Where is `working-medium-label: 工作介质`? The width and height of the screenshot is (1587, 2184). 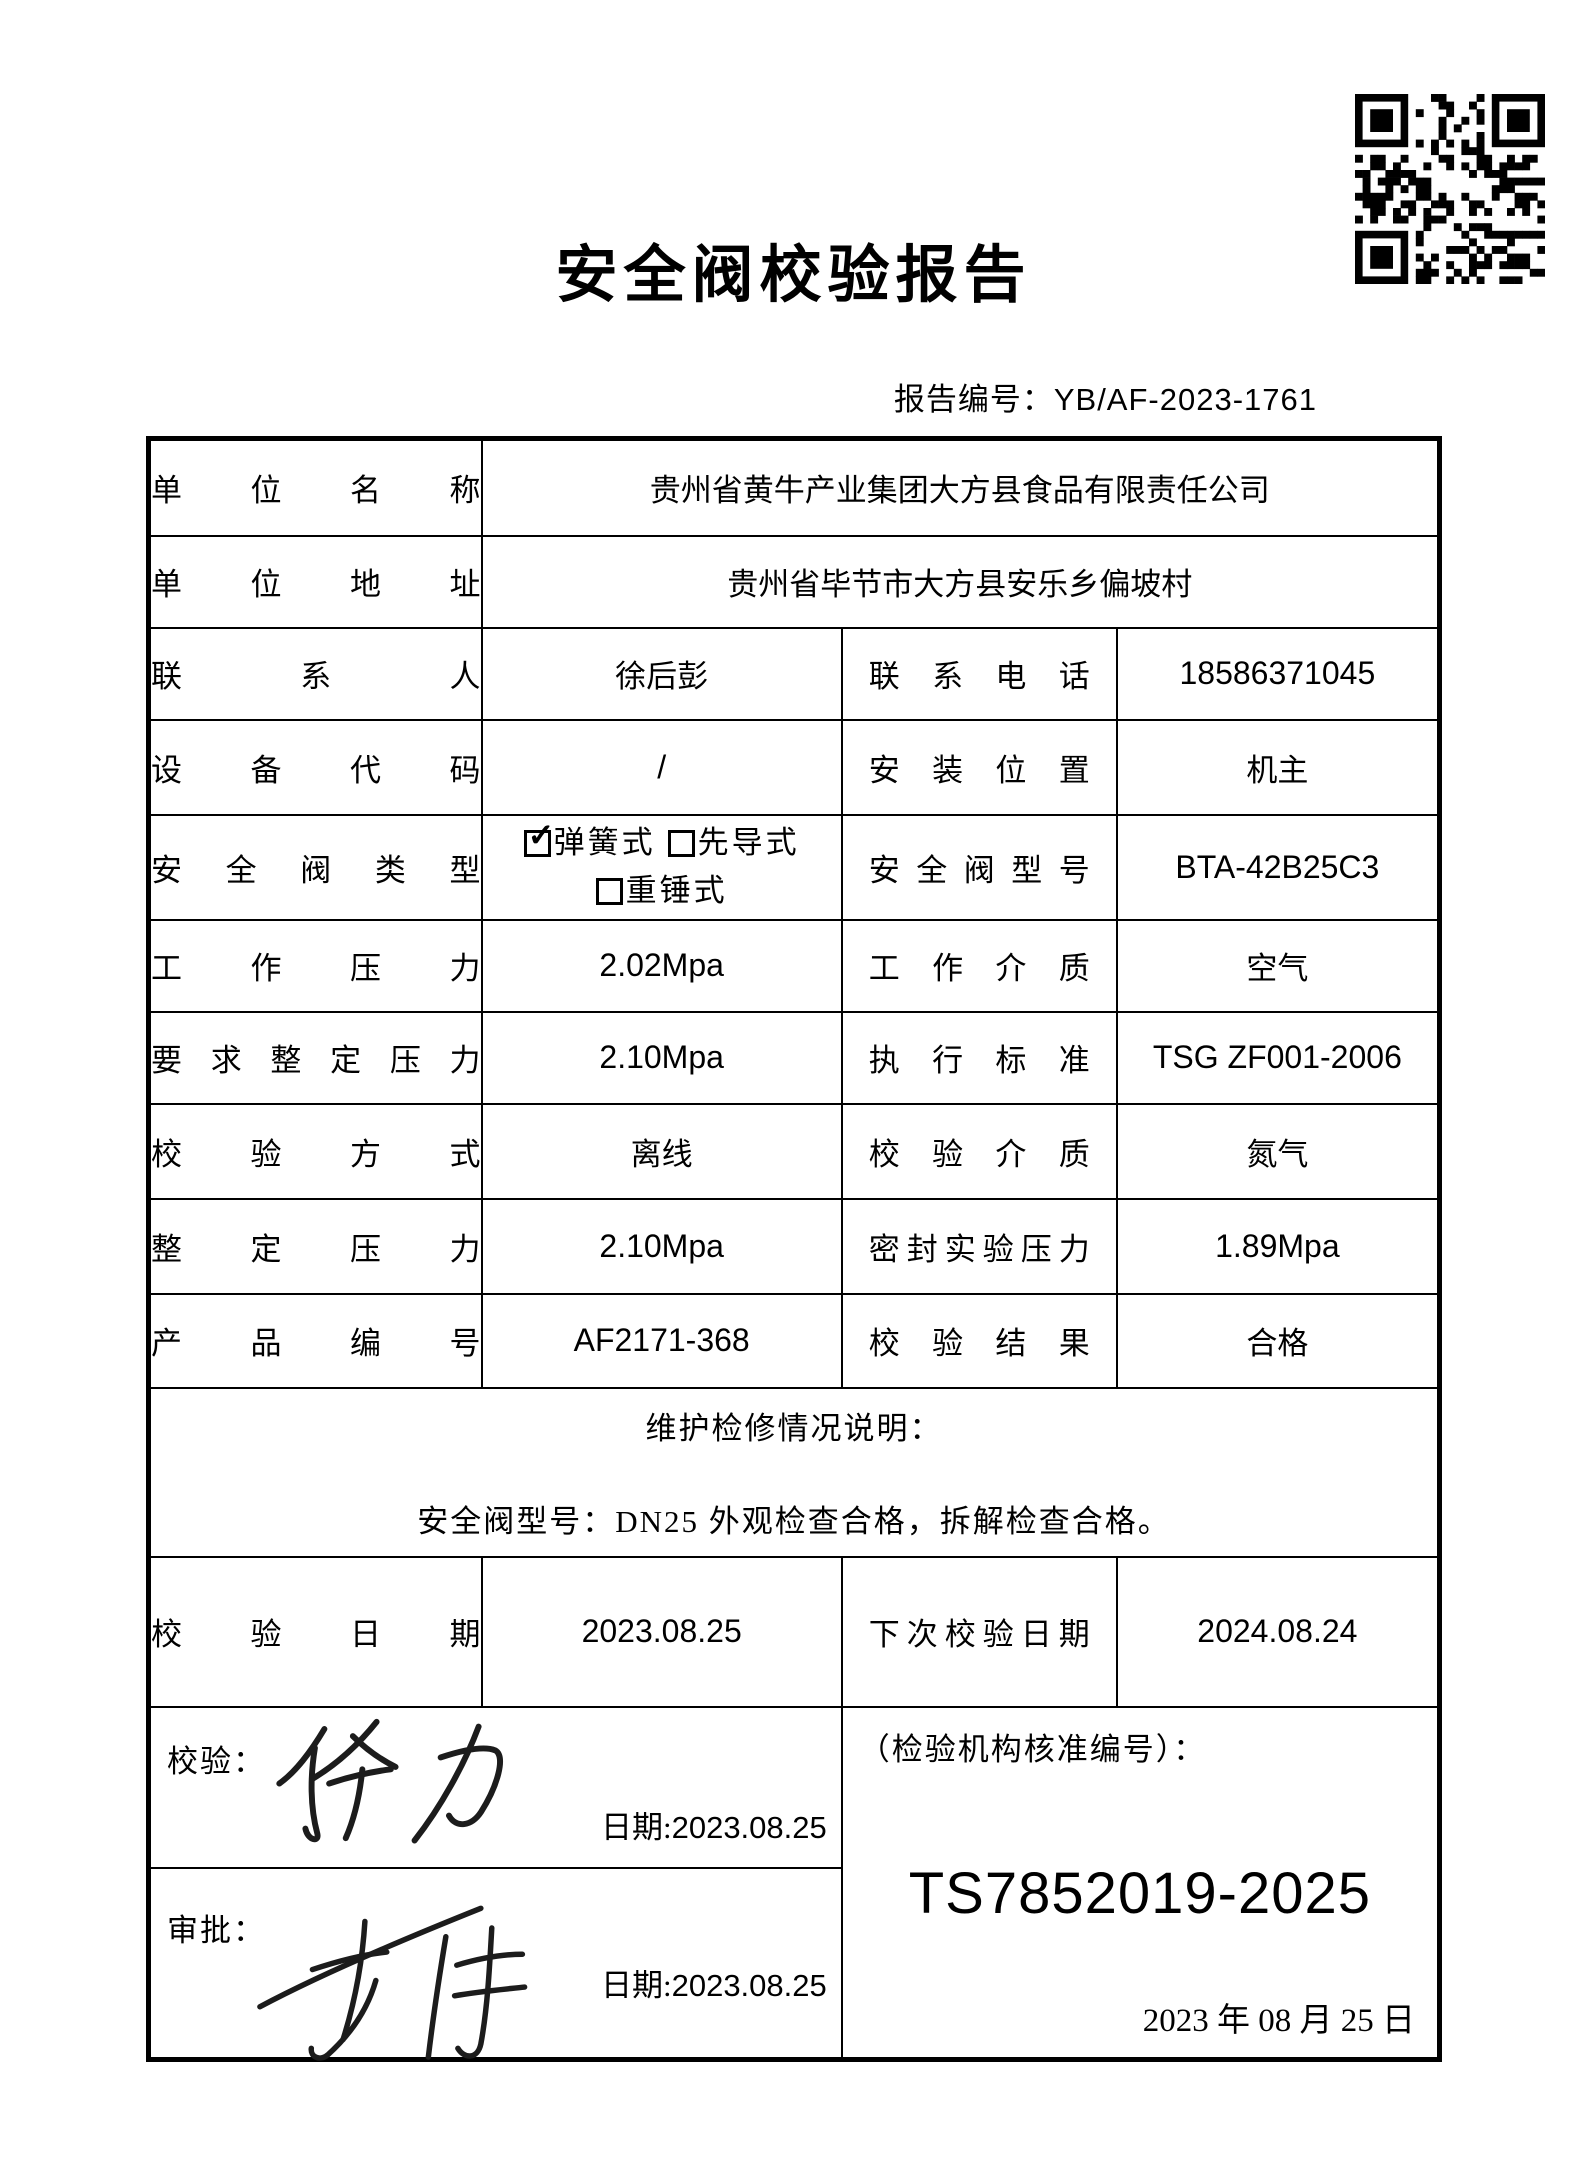 working-medium-label: 工作介质 is located at coordinates (979, 965).